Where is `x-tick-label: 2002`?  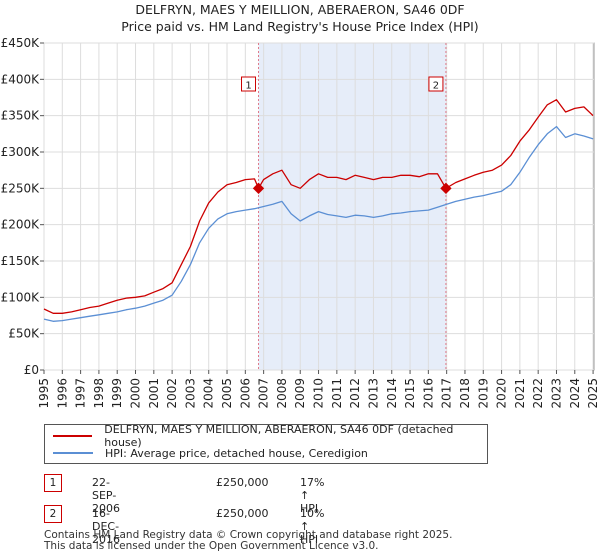
x-tick-label: 2002 is located at coordinates (172, 393).